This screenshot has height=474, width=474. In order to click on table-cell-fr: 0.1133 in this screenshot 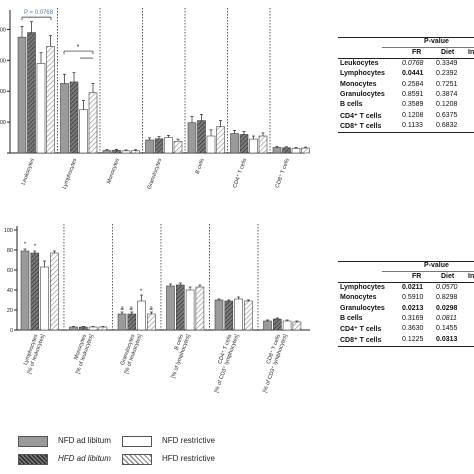, I will do `click(412, 125)`.